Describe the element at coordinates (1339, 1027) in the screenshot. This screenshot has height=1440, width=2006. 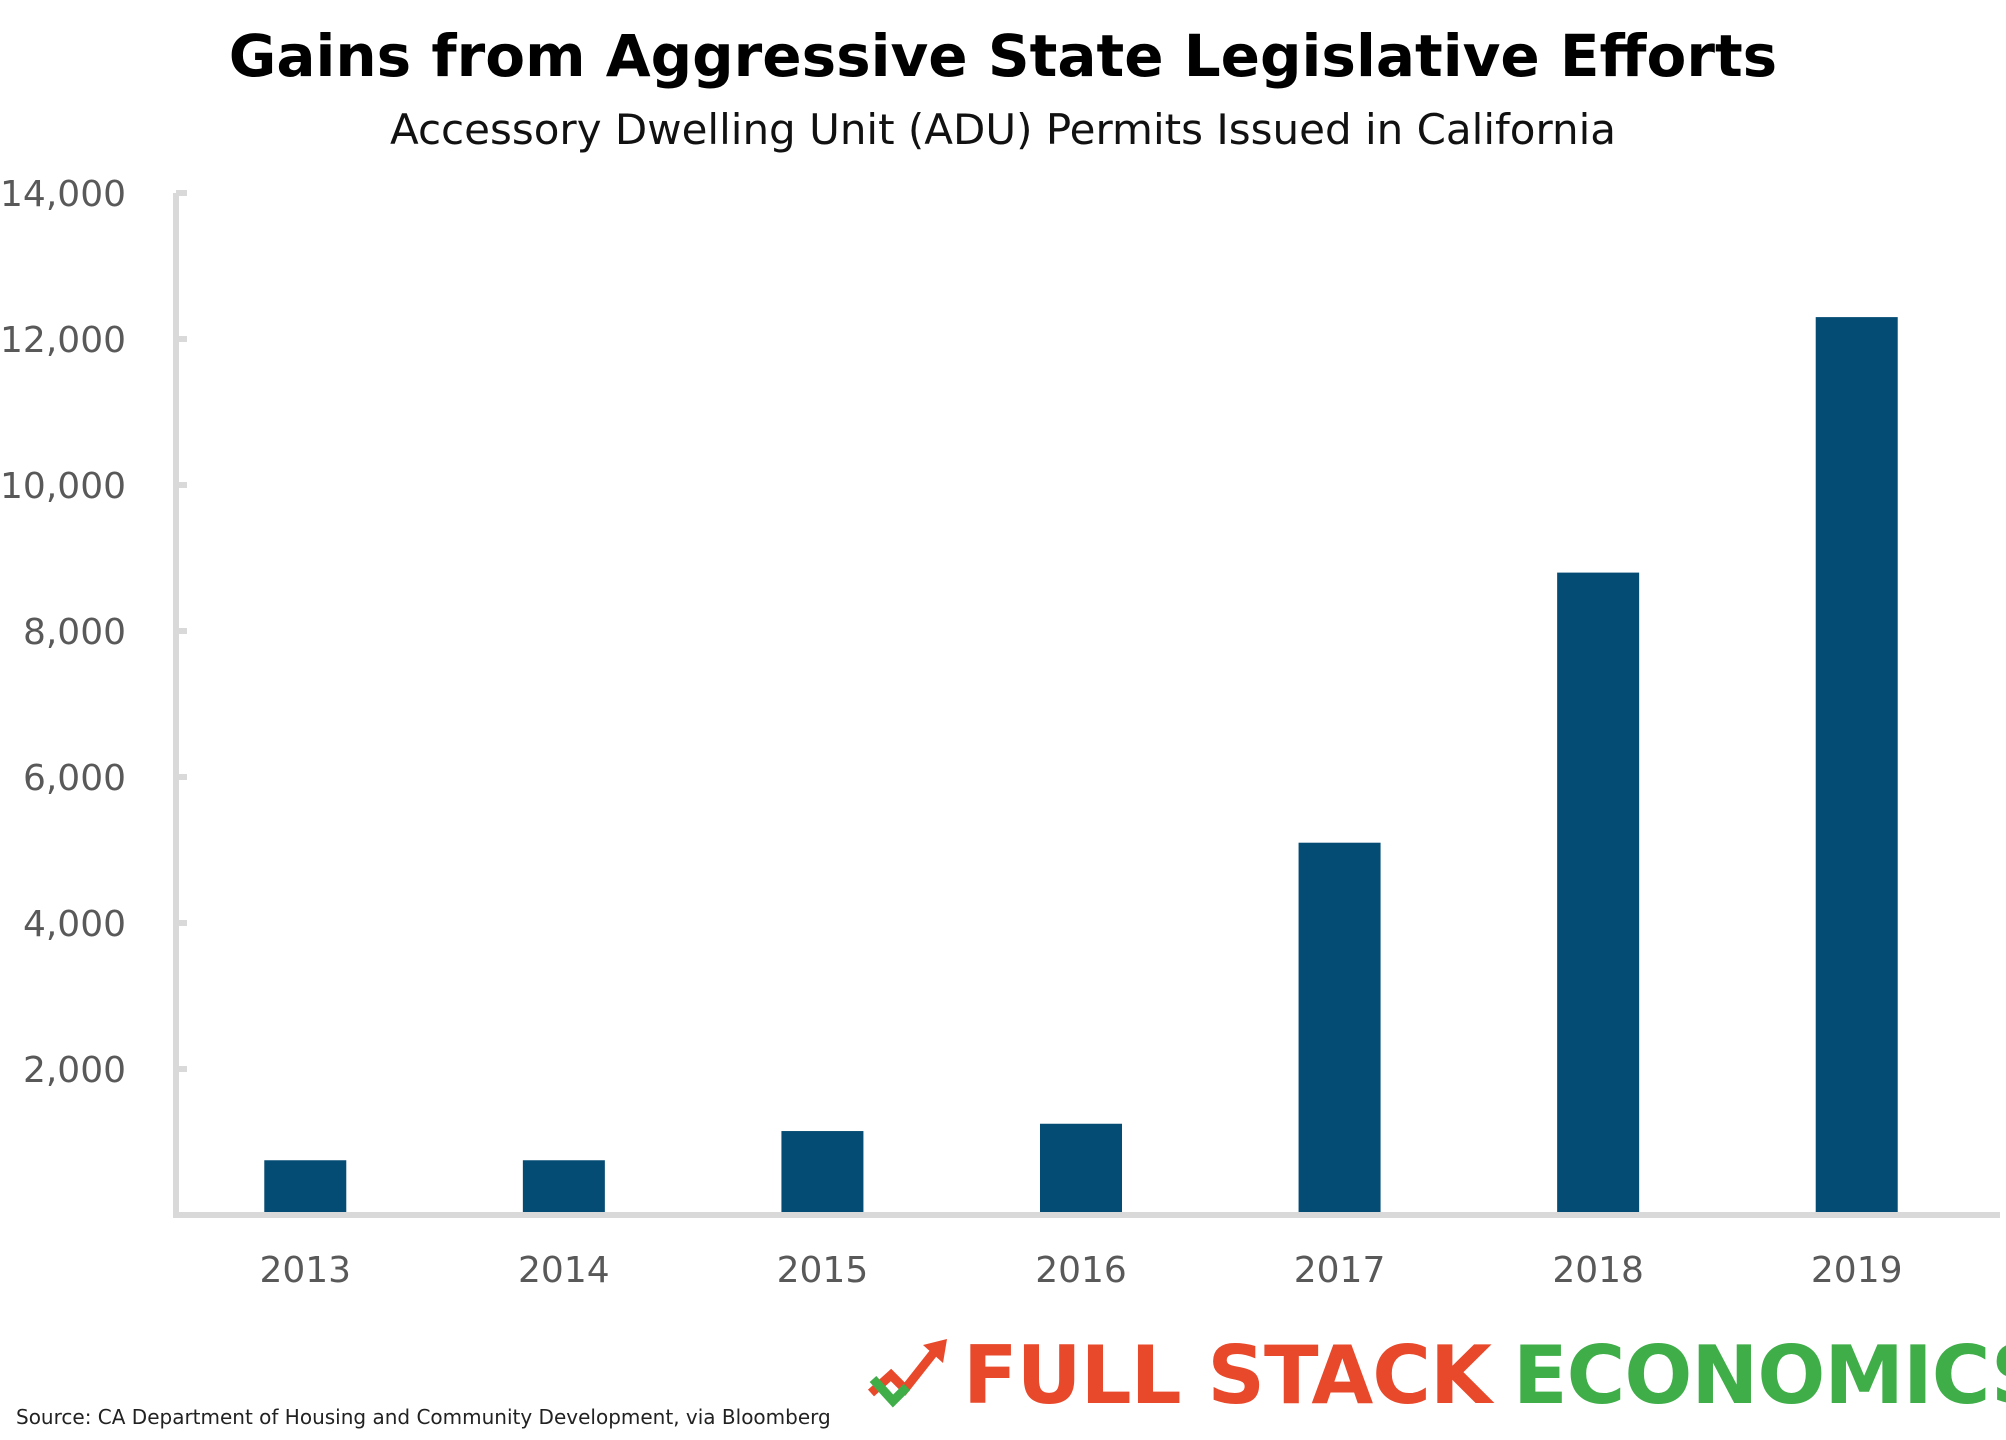
I see `bar-2017` at that location.